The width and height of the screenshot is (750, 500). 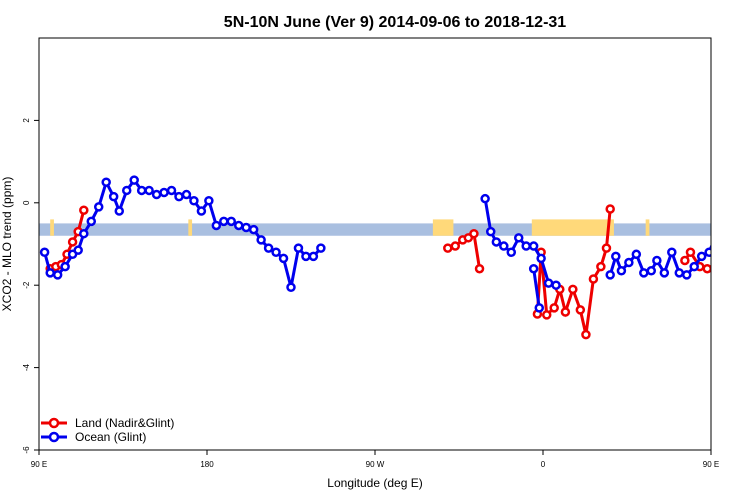 I want to click on x-axis: 90 E 180 90 W 0 90 E, so click(x=375, y=459).